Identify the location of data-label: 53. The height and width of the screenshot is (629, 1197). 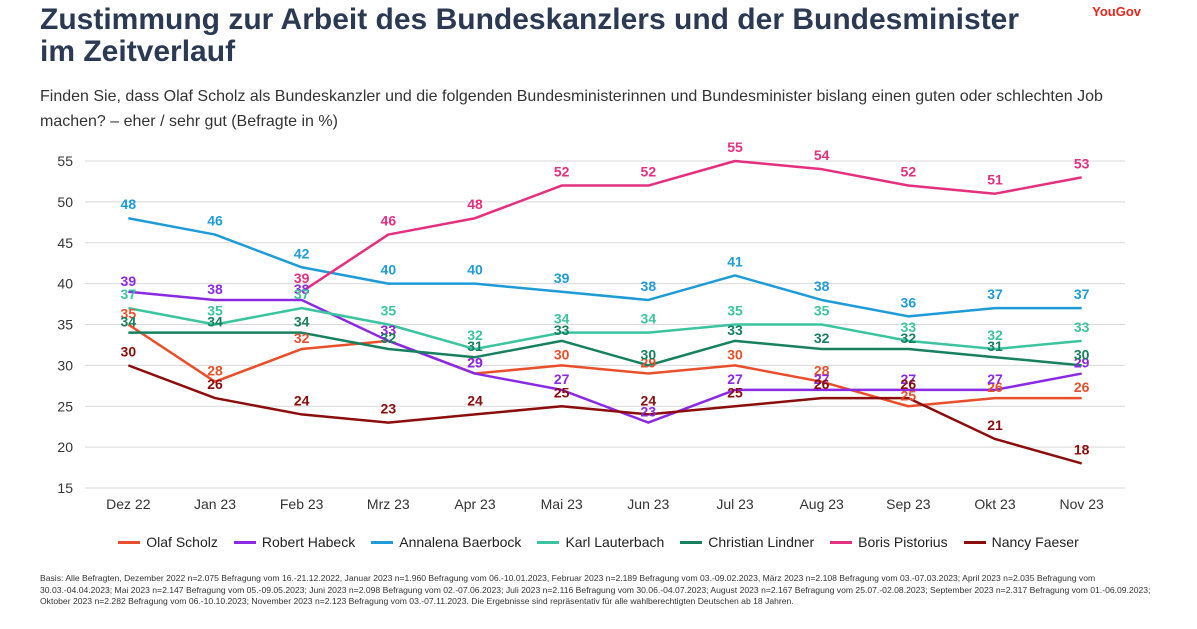
(1082, 163).